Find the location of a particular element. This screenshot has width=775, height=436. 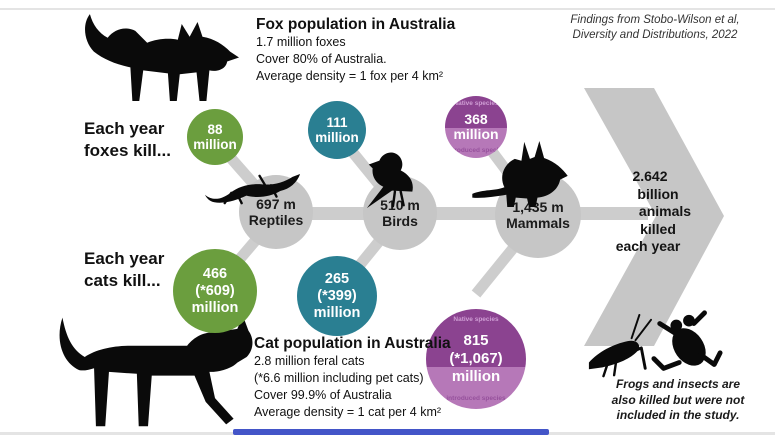

birds-total-value: 510 m is located at coordinates (400, 205).